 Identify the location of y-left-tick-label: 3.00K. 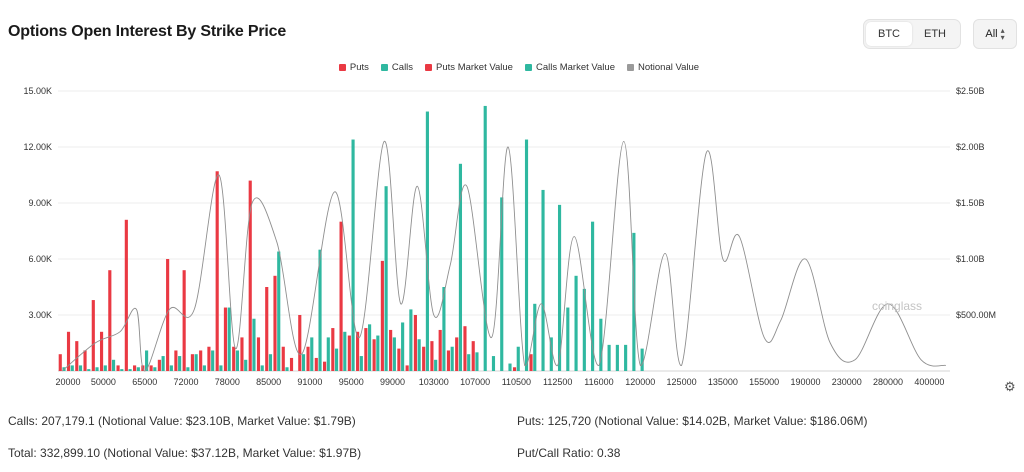
(40, 315).